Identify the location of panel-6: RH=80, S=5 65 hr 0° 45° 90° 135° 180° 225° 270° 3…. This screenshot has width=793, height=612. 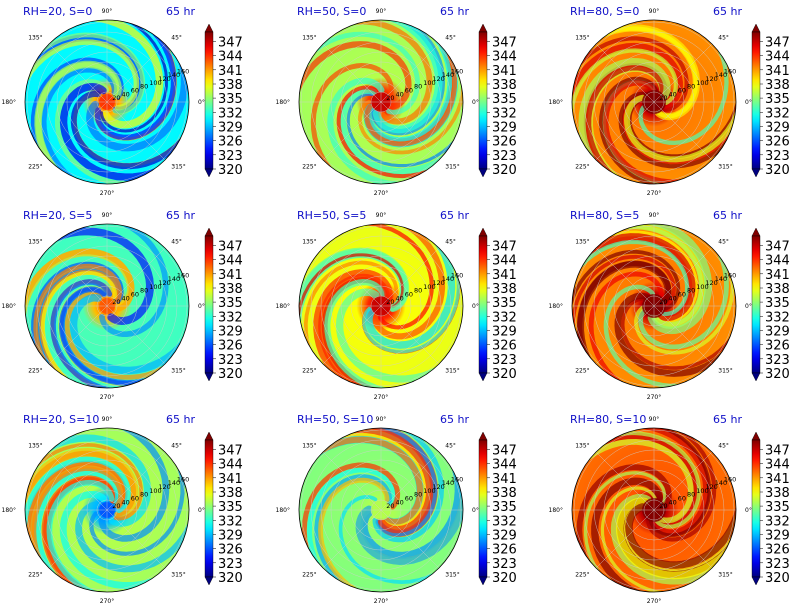
(669, 305).